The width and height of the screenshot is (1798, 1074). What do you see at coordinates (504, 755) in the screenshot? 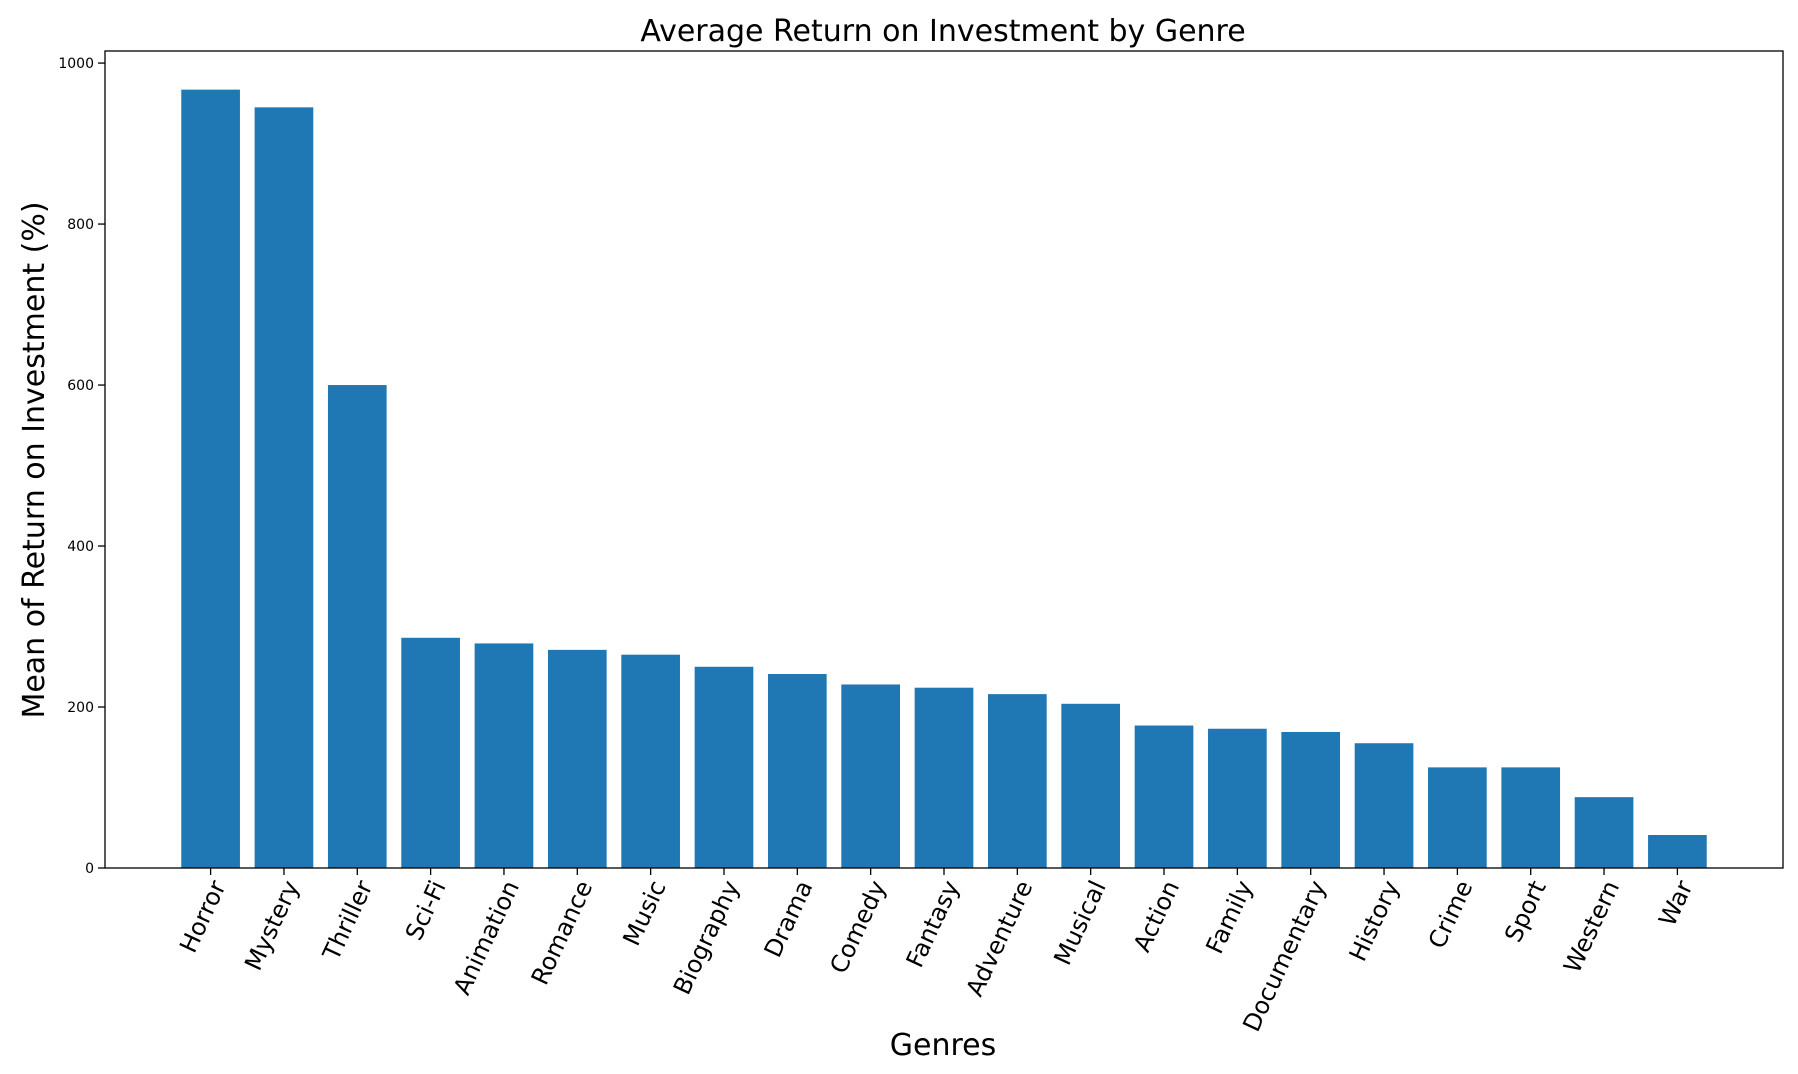
I see `bar-animation` at bounding box center [504, 755].